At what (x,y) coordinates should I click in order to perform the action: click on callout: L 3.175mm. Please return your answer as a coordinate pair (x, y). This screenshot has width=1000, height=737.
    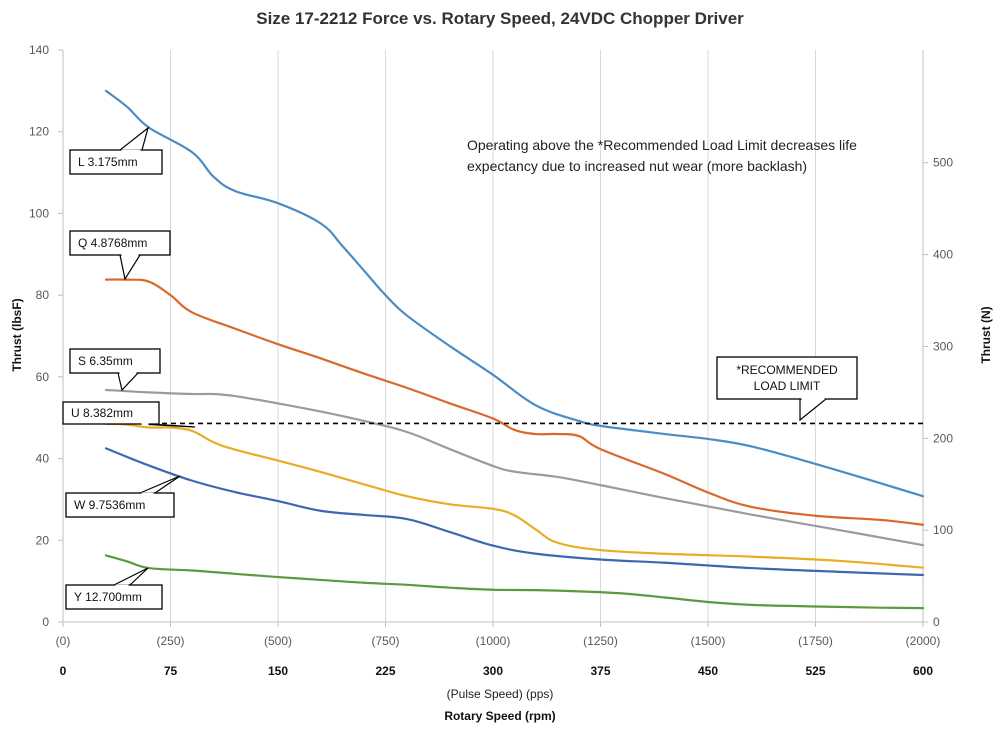
    Looking at the image, I should click on (116, 150).